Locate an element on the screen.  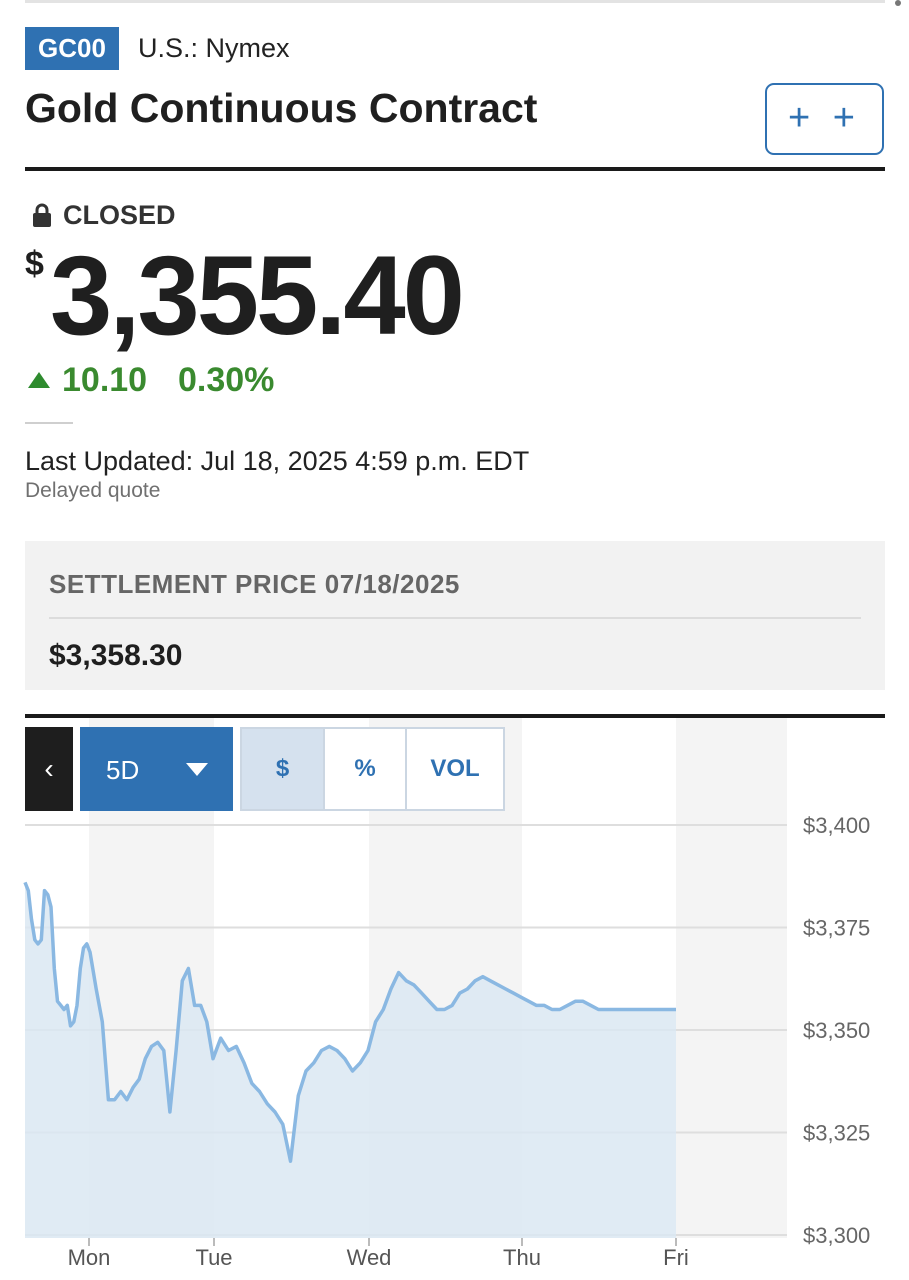
day-band is located at coordinates (731, 978).